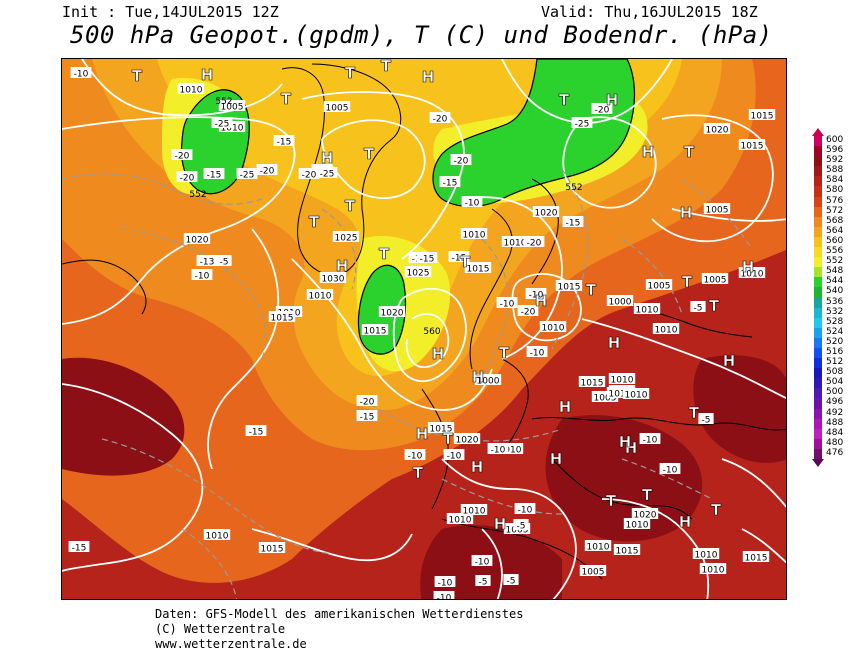 This screenshot has height=657, width=850. What do you see at coordinates (835, 382) in the screenshot?
I see `legend-label: 504` at bounding box center [835, 382].